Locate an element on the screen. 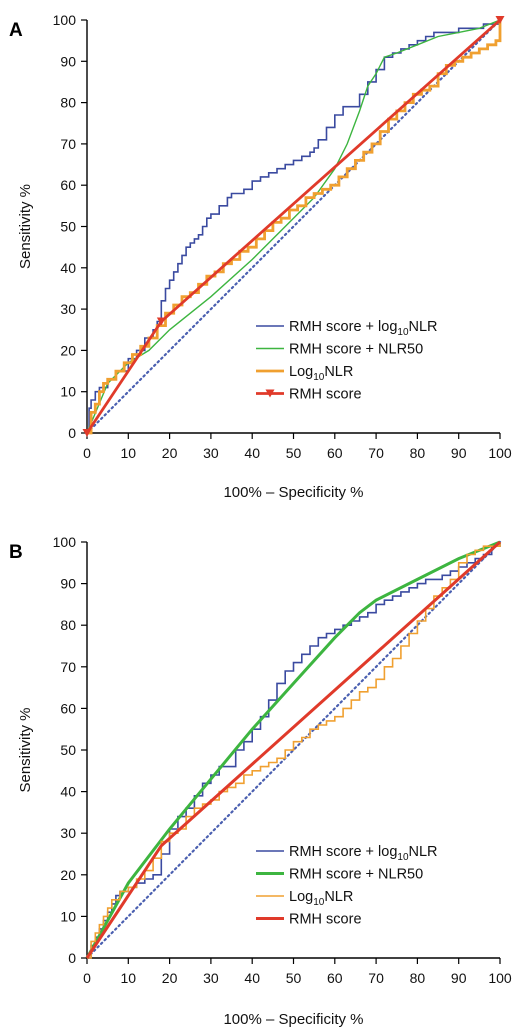  panel-label: A is located at coordinates (16, 30).